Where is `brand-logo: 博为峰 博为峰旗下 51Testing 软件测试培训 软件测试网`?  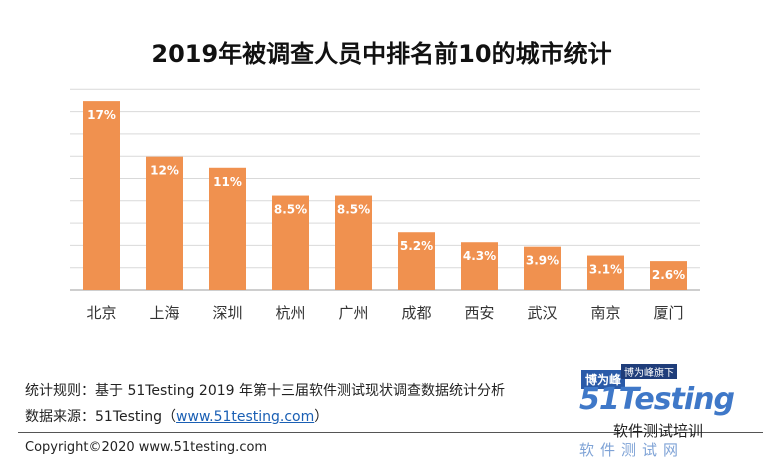 brand-logo: 博为峰 博为峰旗下 51Testing 软件测试培训 软件测试网 is located at coordinates (669, 410).